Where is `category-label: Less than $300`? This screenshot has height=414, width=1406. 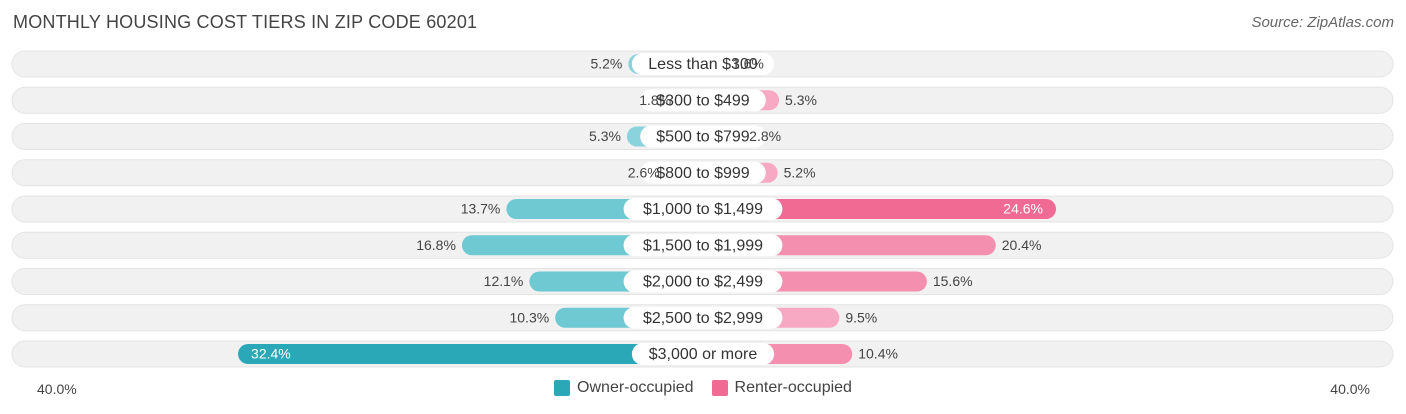
category-label: Less than $300 is located at coordinates (703, 64).